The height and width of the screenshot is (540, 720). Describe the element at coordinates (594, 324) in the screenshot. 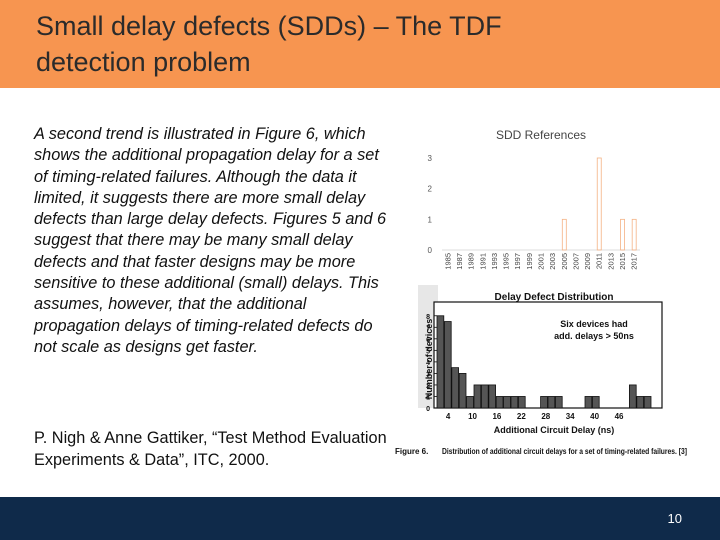

I see `annotation-line-1: Six devices had` at that location.